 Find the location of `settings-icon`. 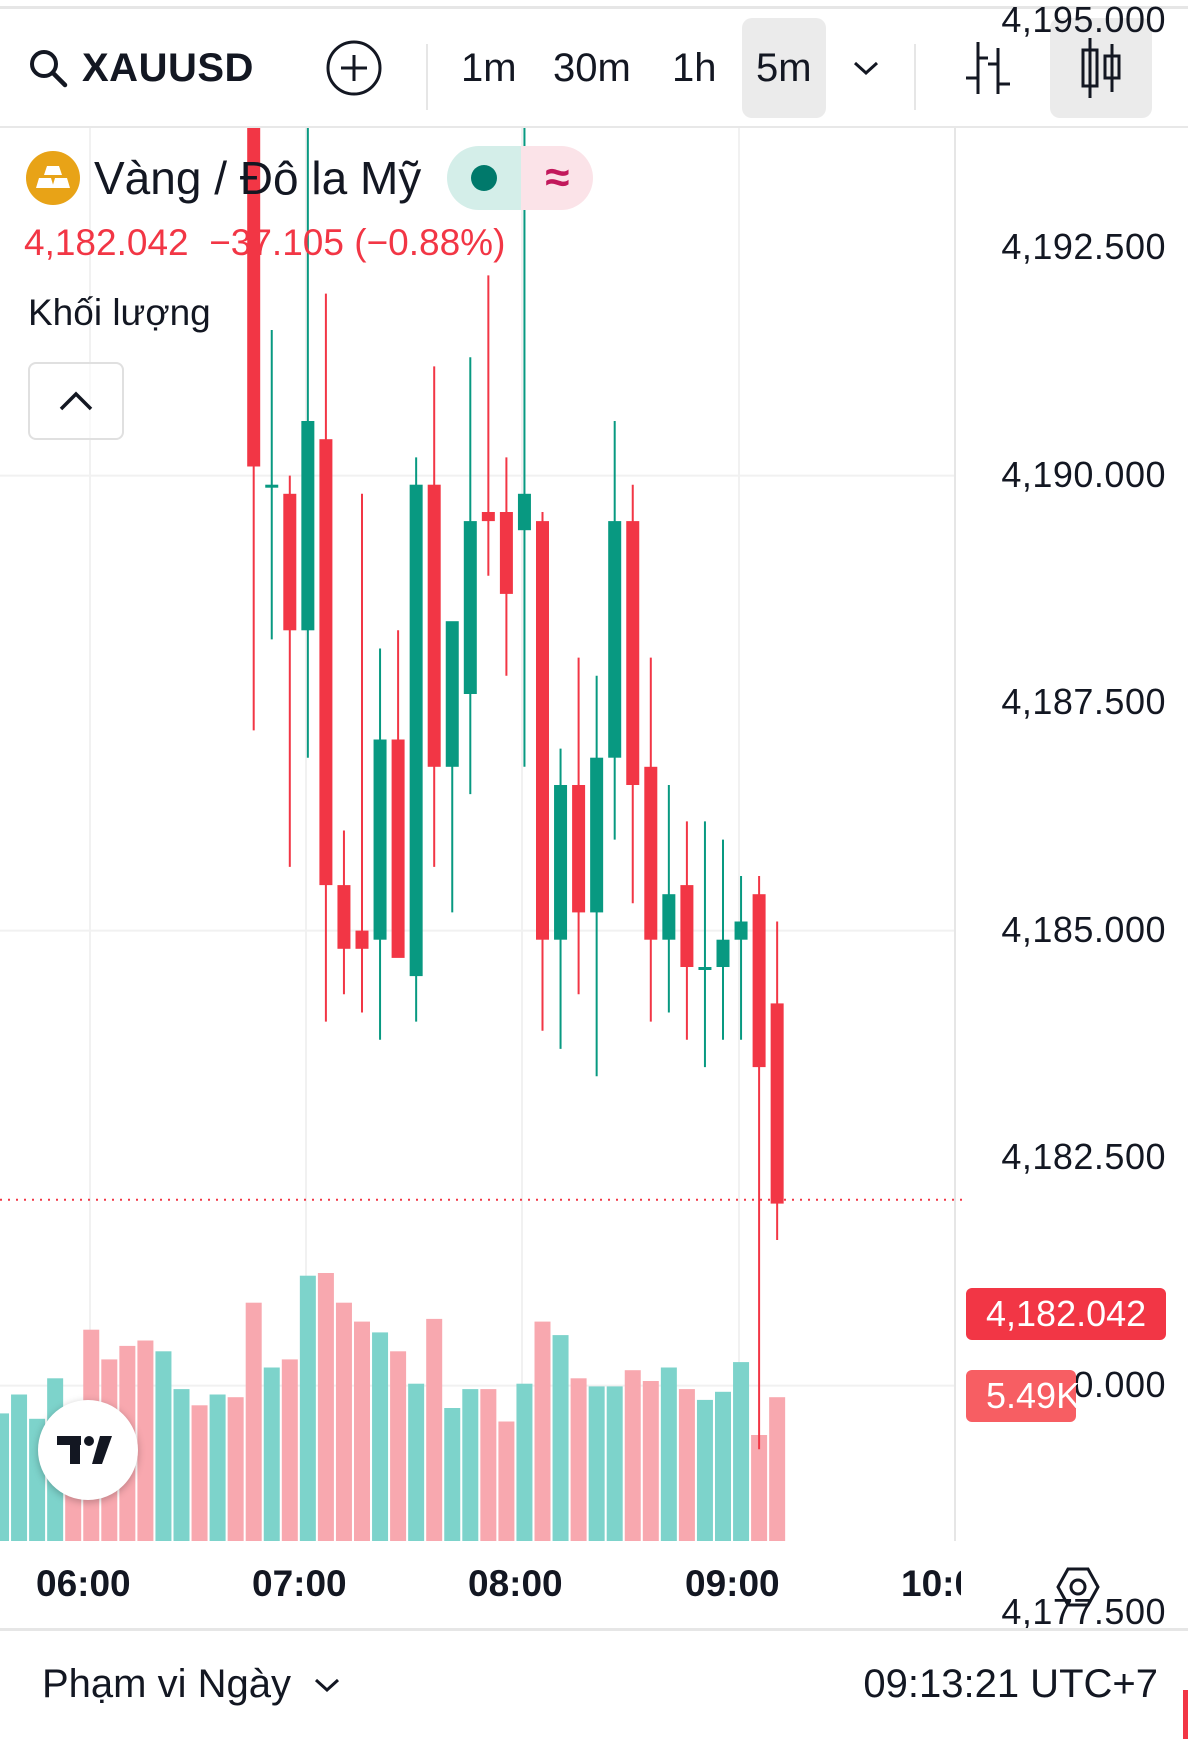

settings-icon is located at coordinates (1078, 1587).